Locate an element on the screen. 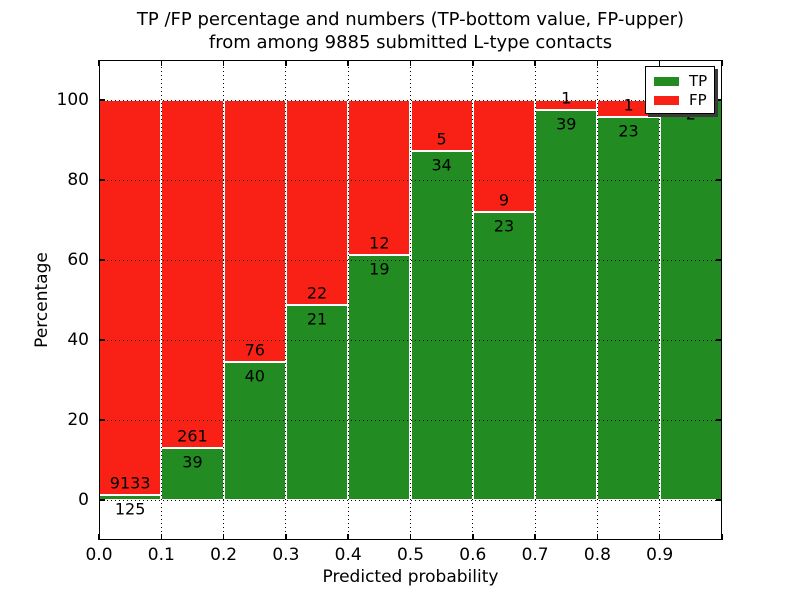 This screenshot has height=600, width=800. x-tick-label: 0.8 is located at coordinates (597, 555).